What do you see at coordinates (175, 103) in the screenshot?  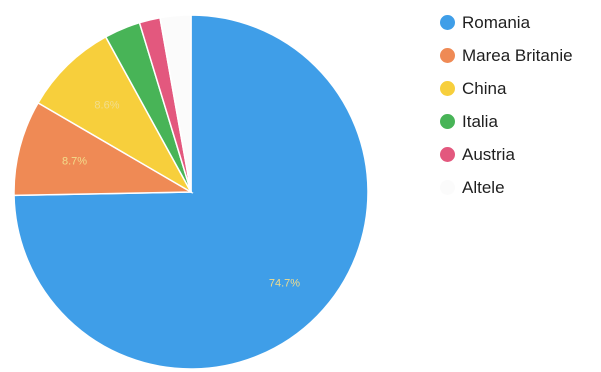 I see `pie-slice-altele` at bounding box center [175, 103].